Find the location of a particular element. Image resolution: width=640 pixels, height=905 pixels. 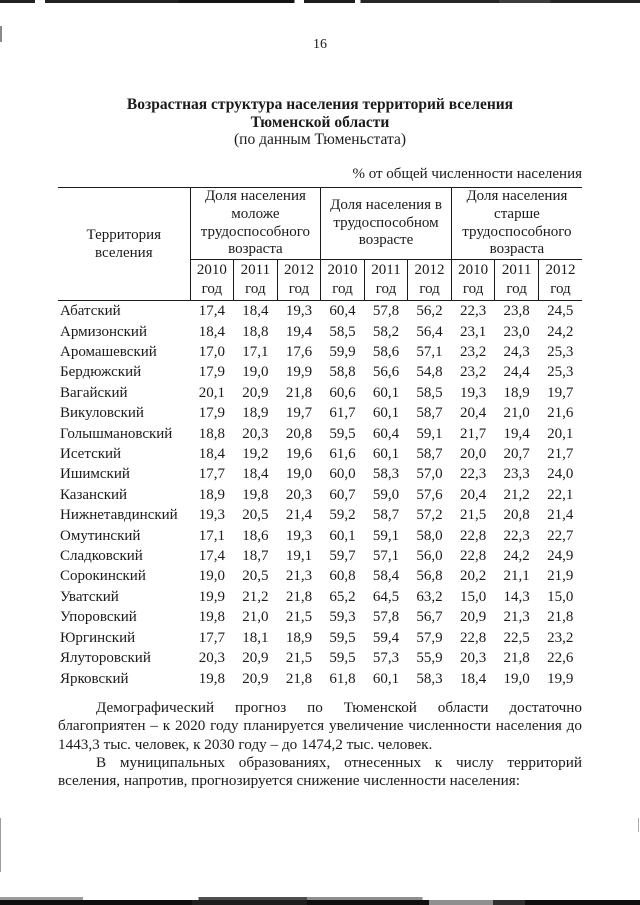

value-cell: 58,8 is located at coordinates (342, 372).